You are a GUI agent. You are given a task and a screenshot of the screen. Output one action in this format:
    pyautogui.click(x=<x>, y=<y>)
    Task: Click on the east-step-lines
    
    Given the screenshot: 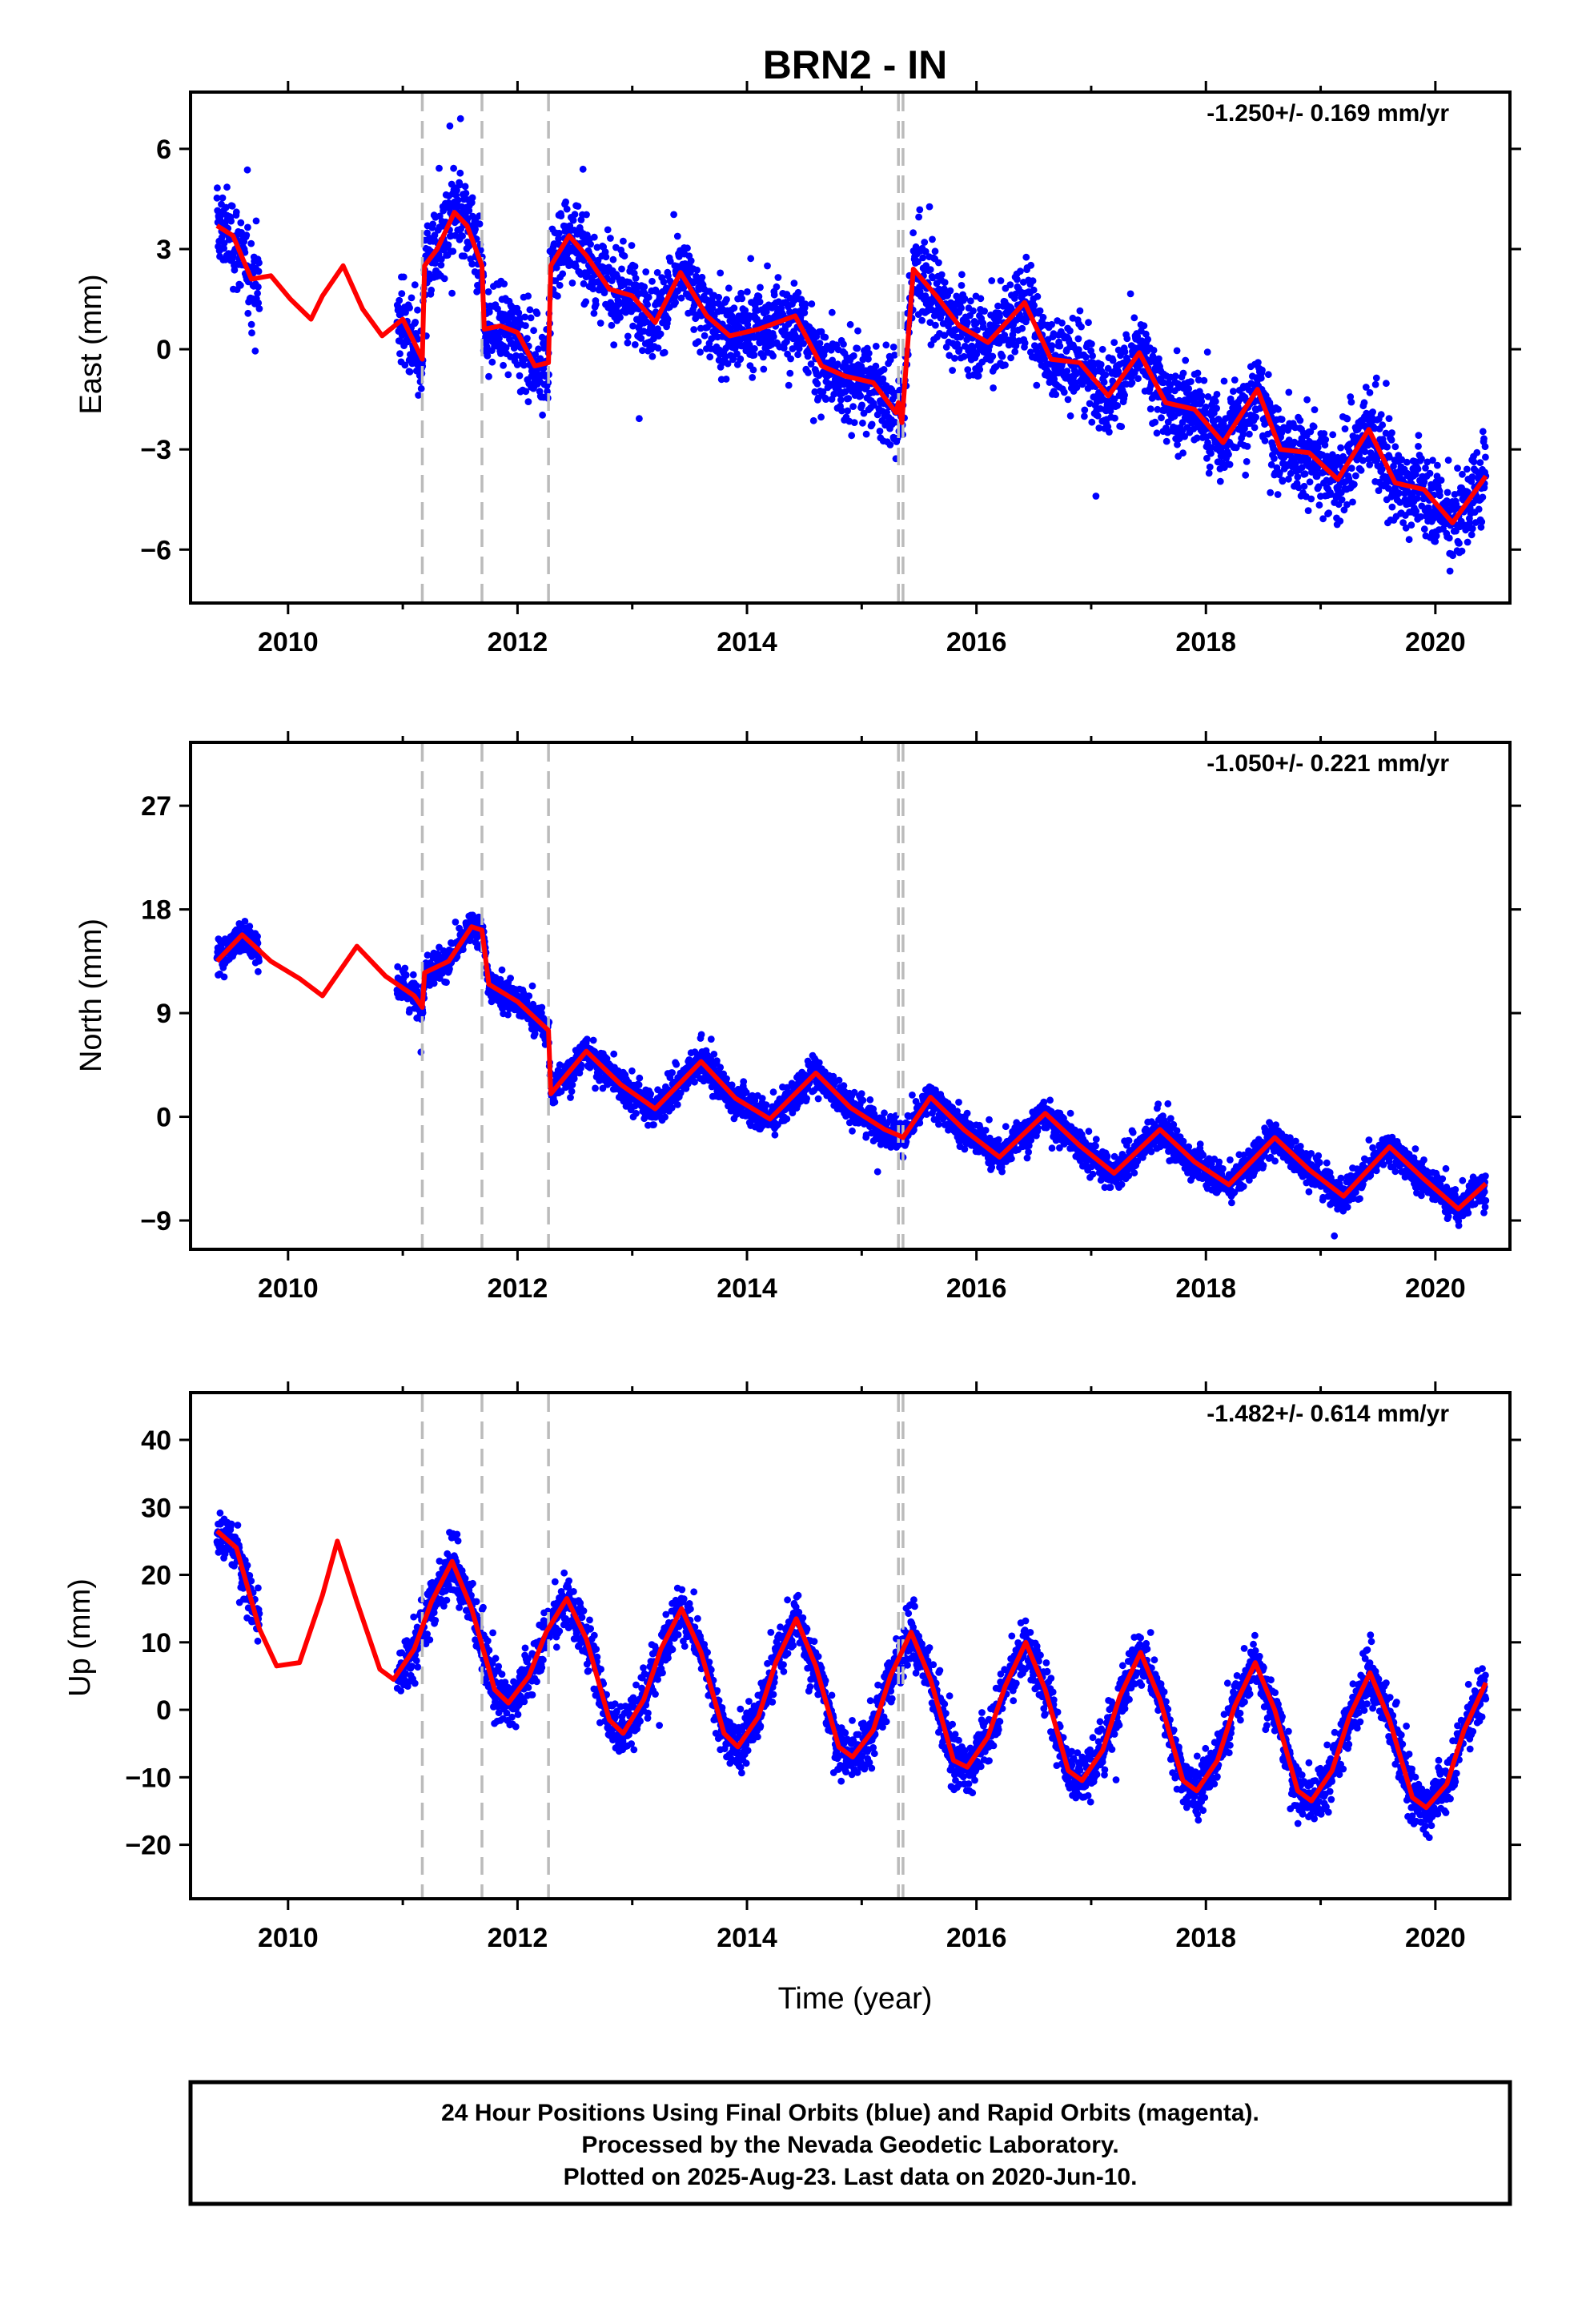 What is the action you would take?
    pyautogui.click(x=662, y=347)
    